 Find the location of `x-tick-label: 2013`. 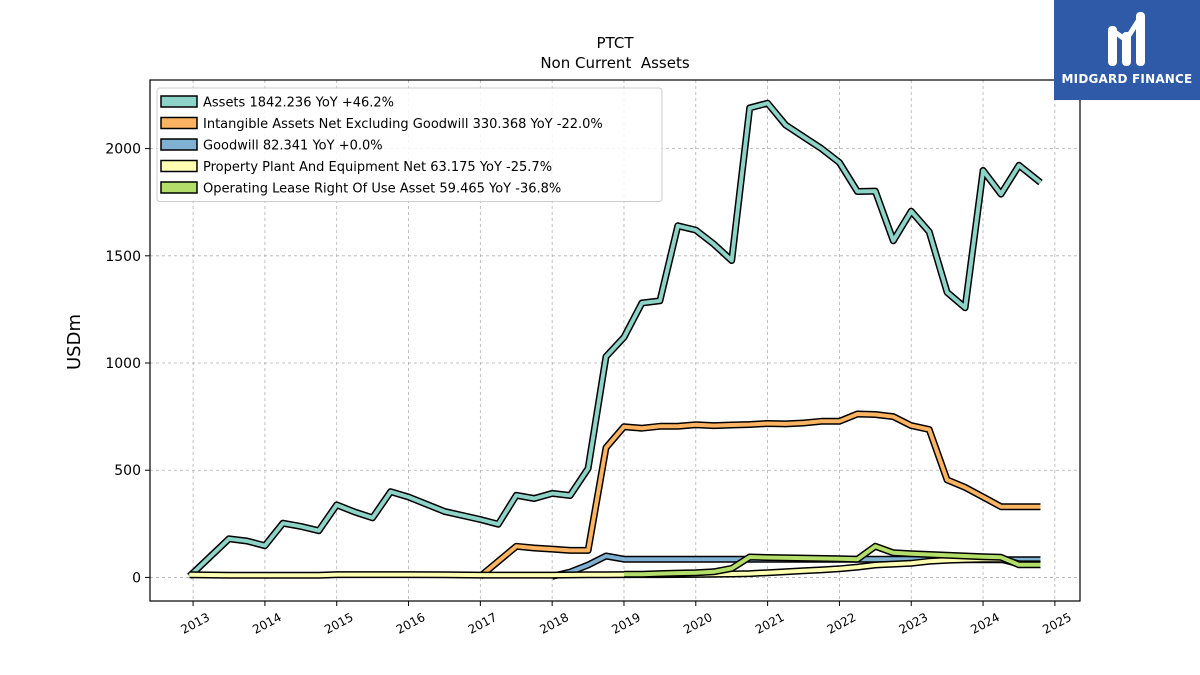

x-tick-label: 2013 is located at coordinates (195, 623).